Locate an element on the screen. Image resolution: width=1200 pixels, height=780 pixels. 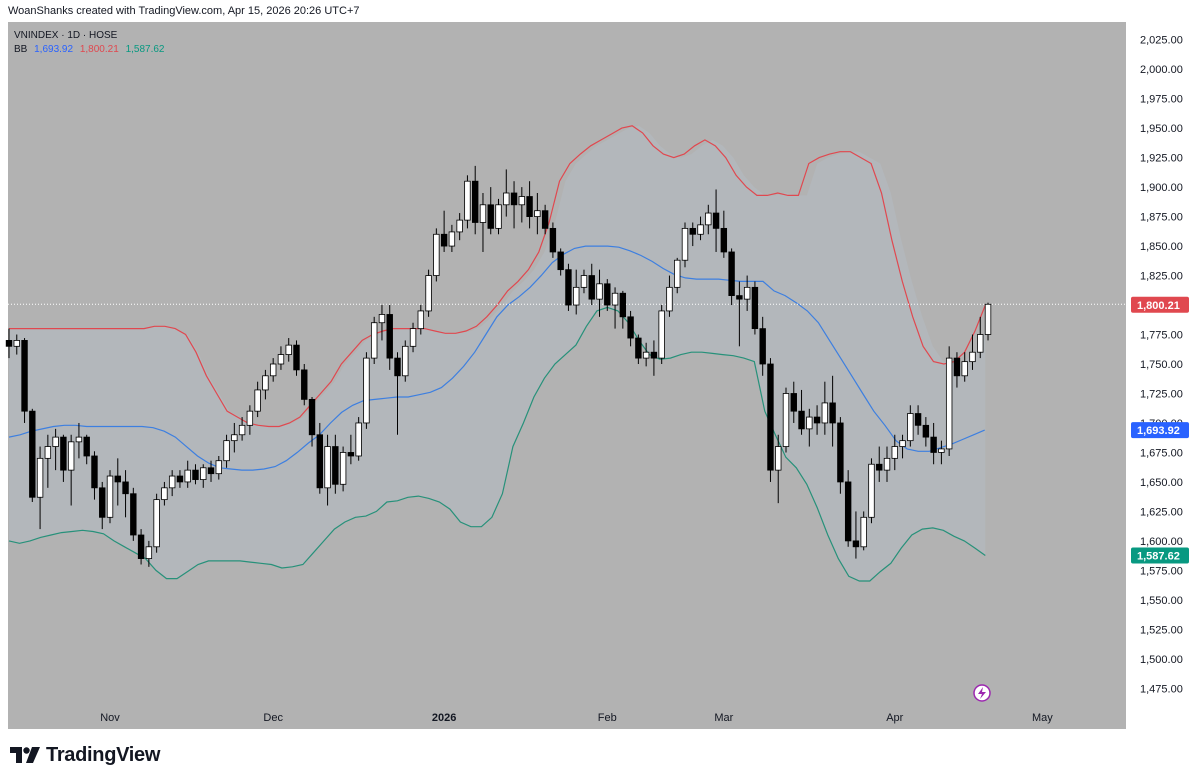
time-axis is located at coordinates (567, 717).